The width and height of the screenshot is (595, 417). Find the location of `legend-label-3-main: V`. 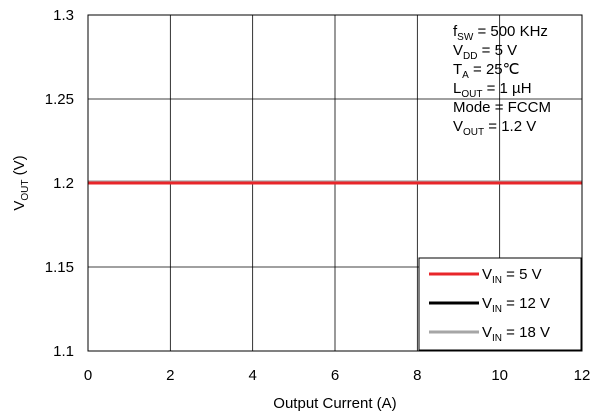

legend-label-3-main: V is located at coordinates (487, 332).